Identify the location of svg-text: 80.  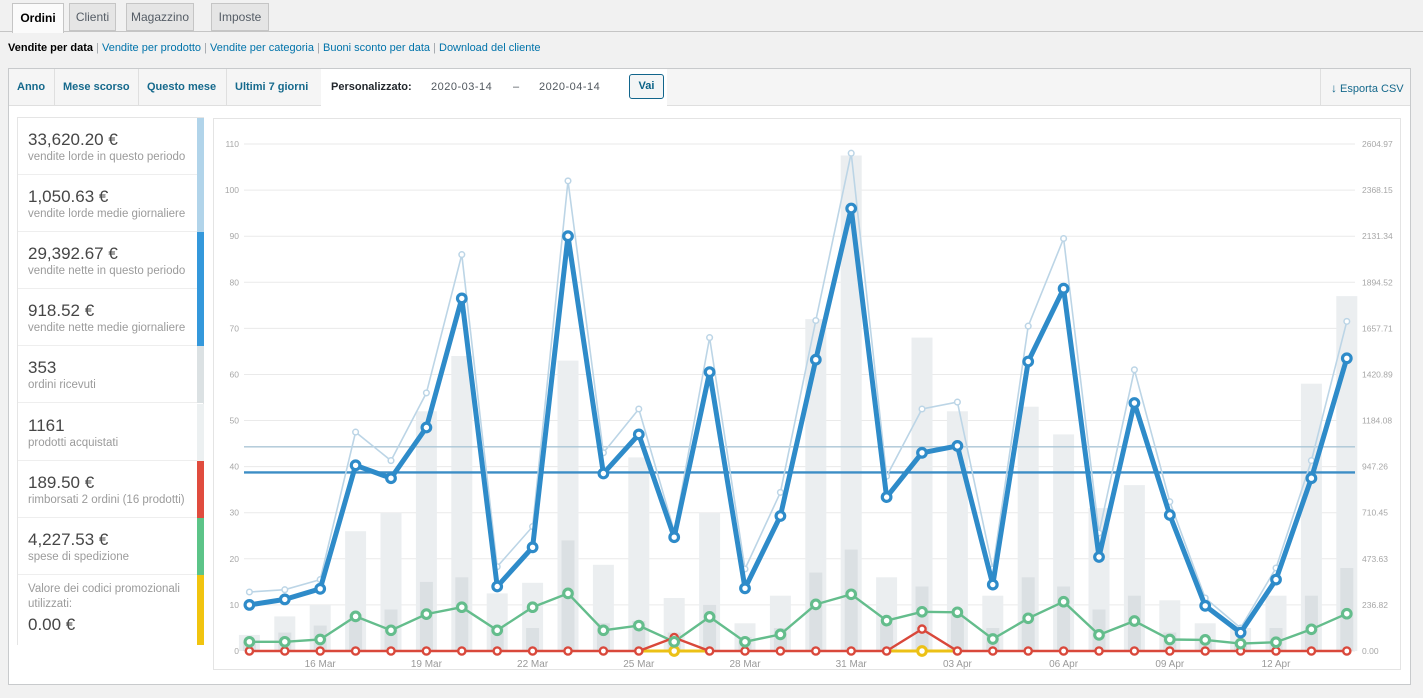
(235, 282).